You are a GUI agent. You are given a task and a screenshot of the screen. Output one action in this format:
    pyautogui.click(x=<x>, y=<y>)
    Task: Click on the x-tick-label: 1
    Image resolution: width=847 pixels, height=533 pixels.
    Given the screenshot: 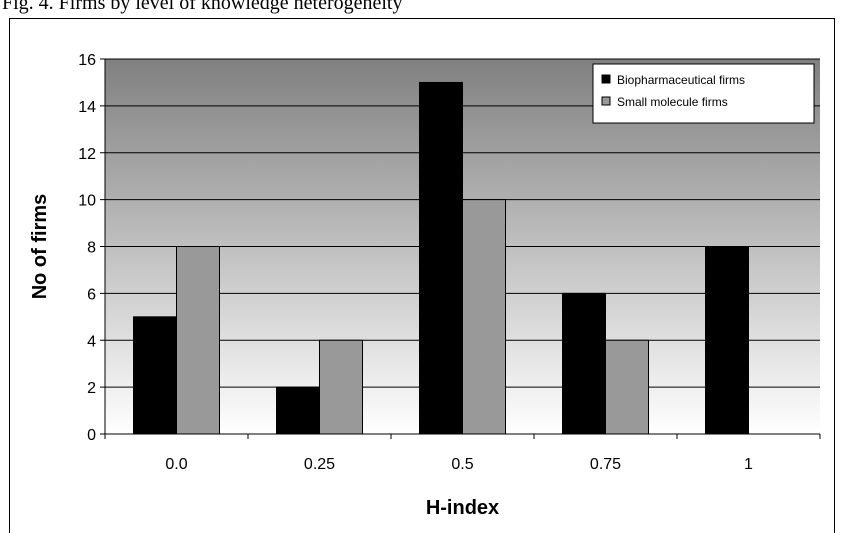 What is the action you would take?
    pyautogui.click(x=748, y=464)
    